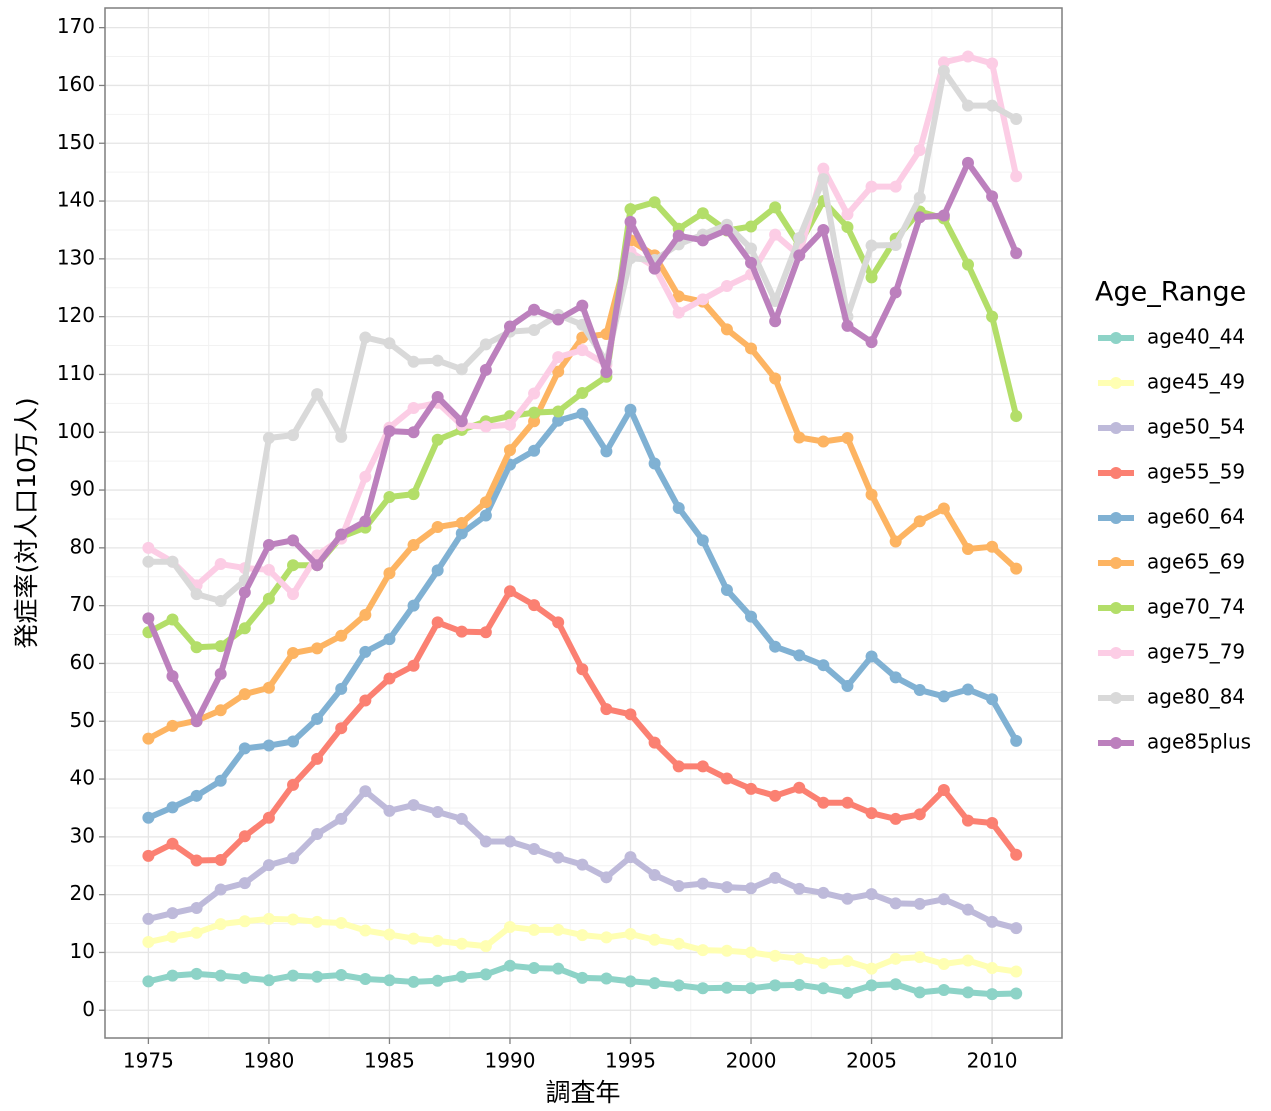 This screenshot has width=1271, height=1111. I want to click on y-tick-label: 10, so click(82, 951).